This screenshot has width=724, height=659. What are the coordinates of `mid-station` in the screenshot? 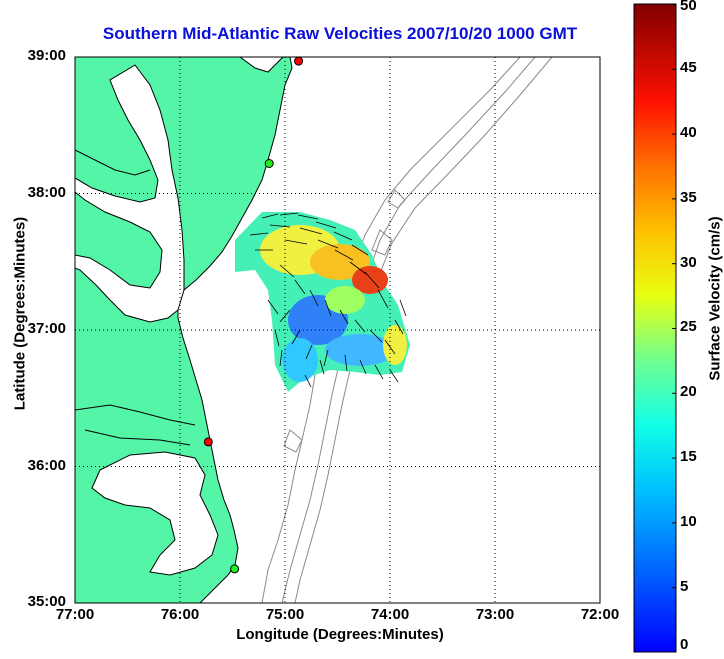 It's located at (269, 163).